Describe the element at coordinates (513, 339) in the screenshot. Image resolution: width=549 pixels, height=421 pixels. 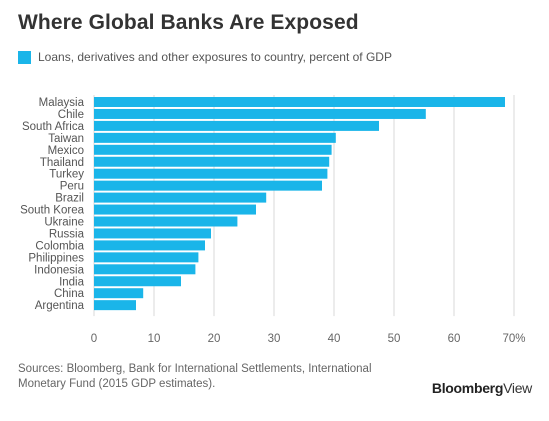
I see `x-tick-label: 70%` at that location.